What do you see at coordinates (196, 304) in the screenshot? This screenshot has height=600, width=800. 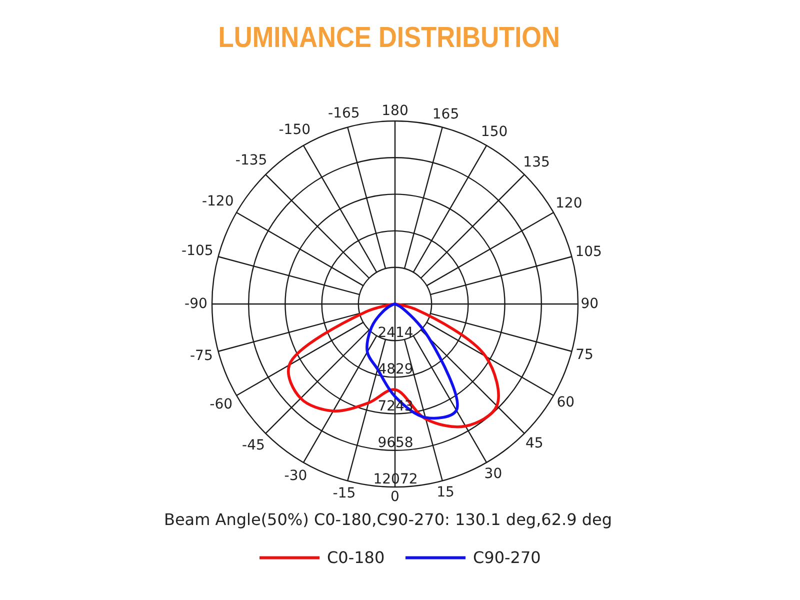 I see `spoke-label: -90` at bounding box center [196, 304].